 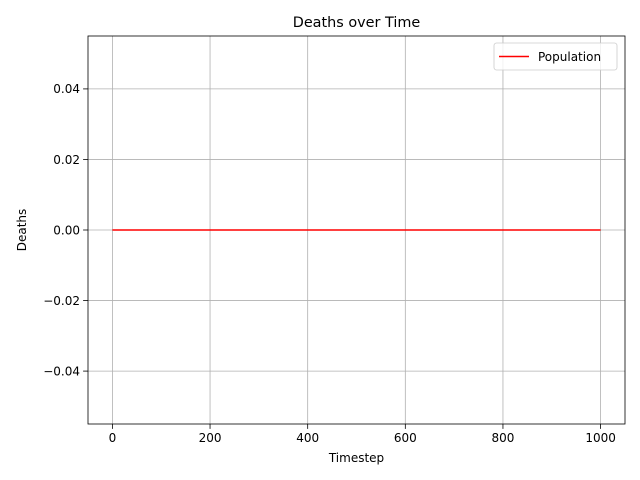 What do you see at coordinates (22, 230) in the screenshot?
I see `y-axis-label: Deaths` at bounding box center [22, 230].